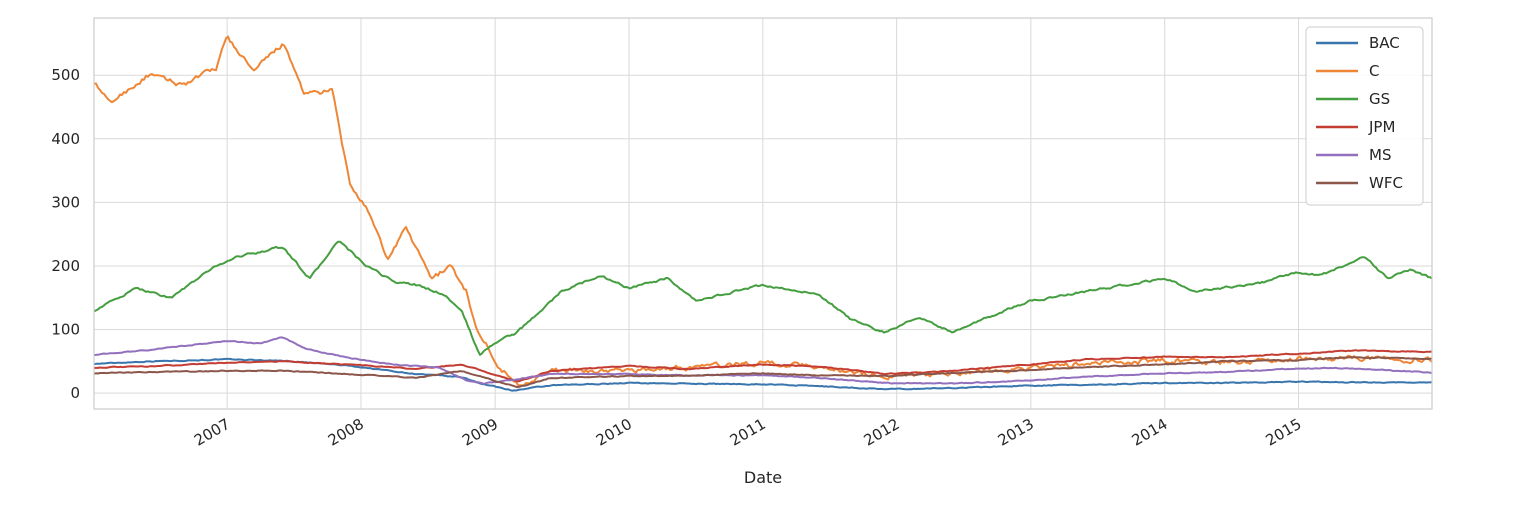 The width and height of the screenshot is (1520, 506). I want to click on legend-box, so click(1364, 116).